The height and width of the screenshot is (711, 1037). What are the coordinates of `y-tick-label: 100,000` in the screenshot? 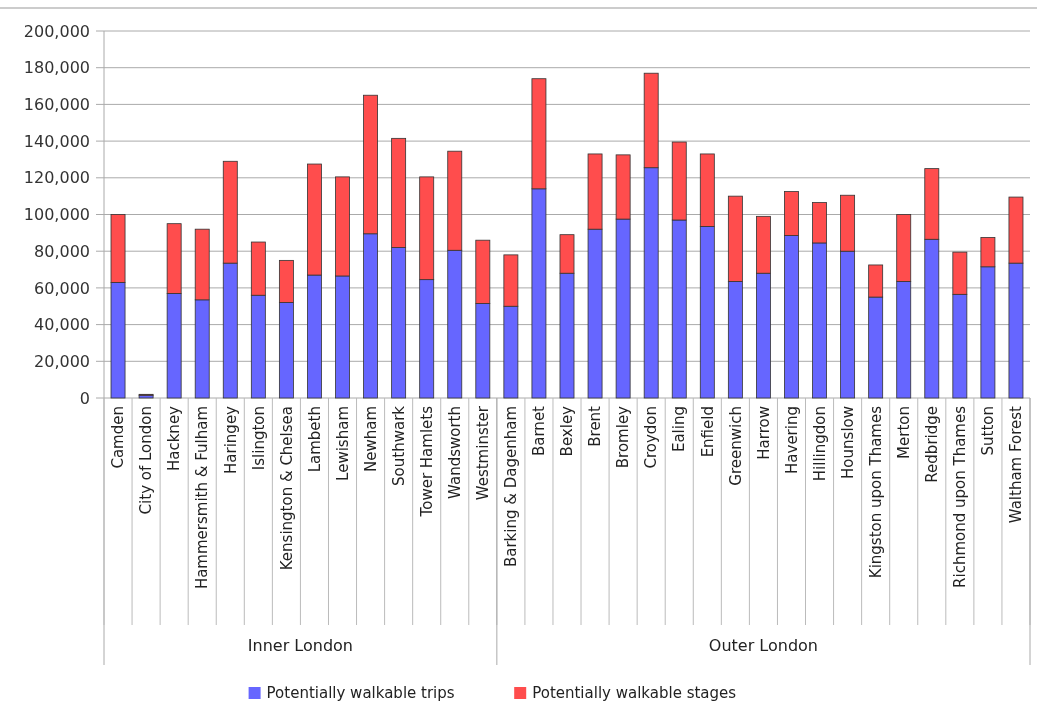 It's located at (56, 215).